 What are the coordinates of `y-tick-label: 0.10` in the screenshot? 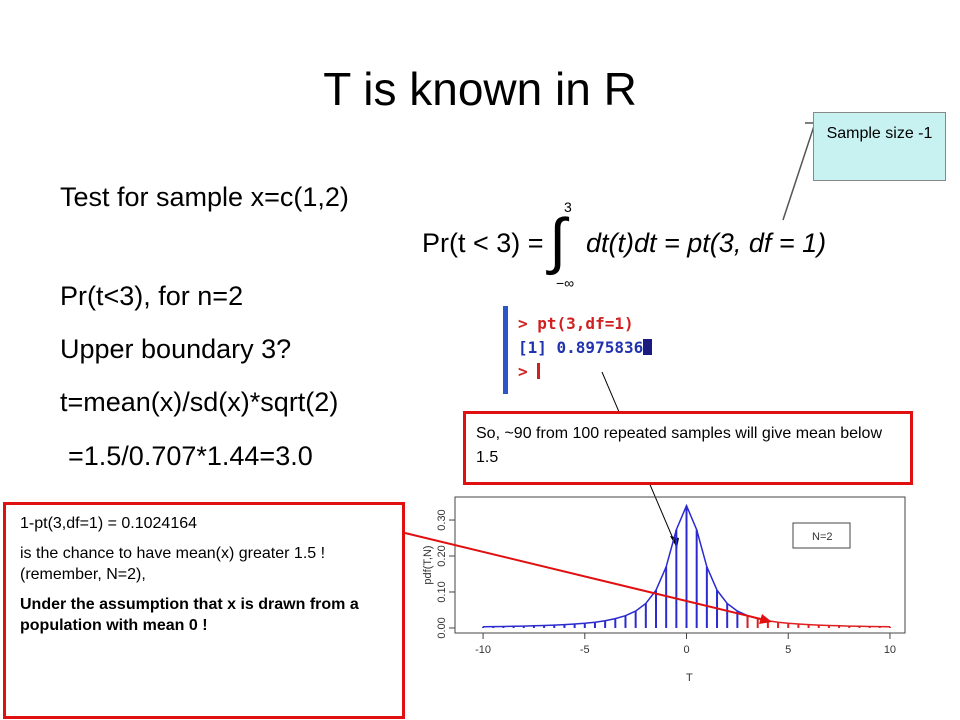 It's located at (442, 591).